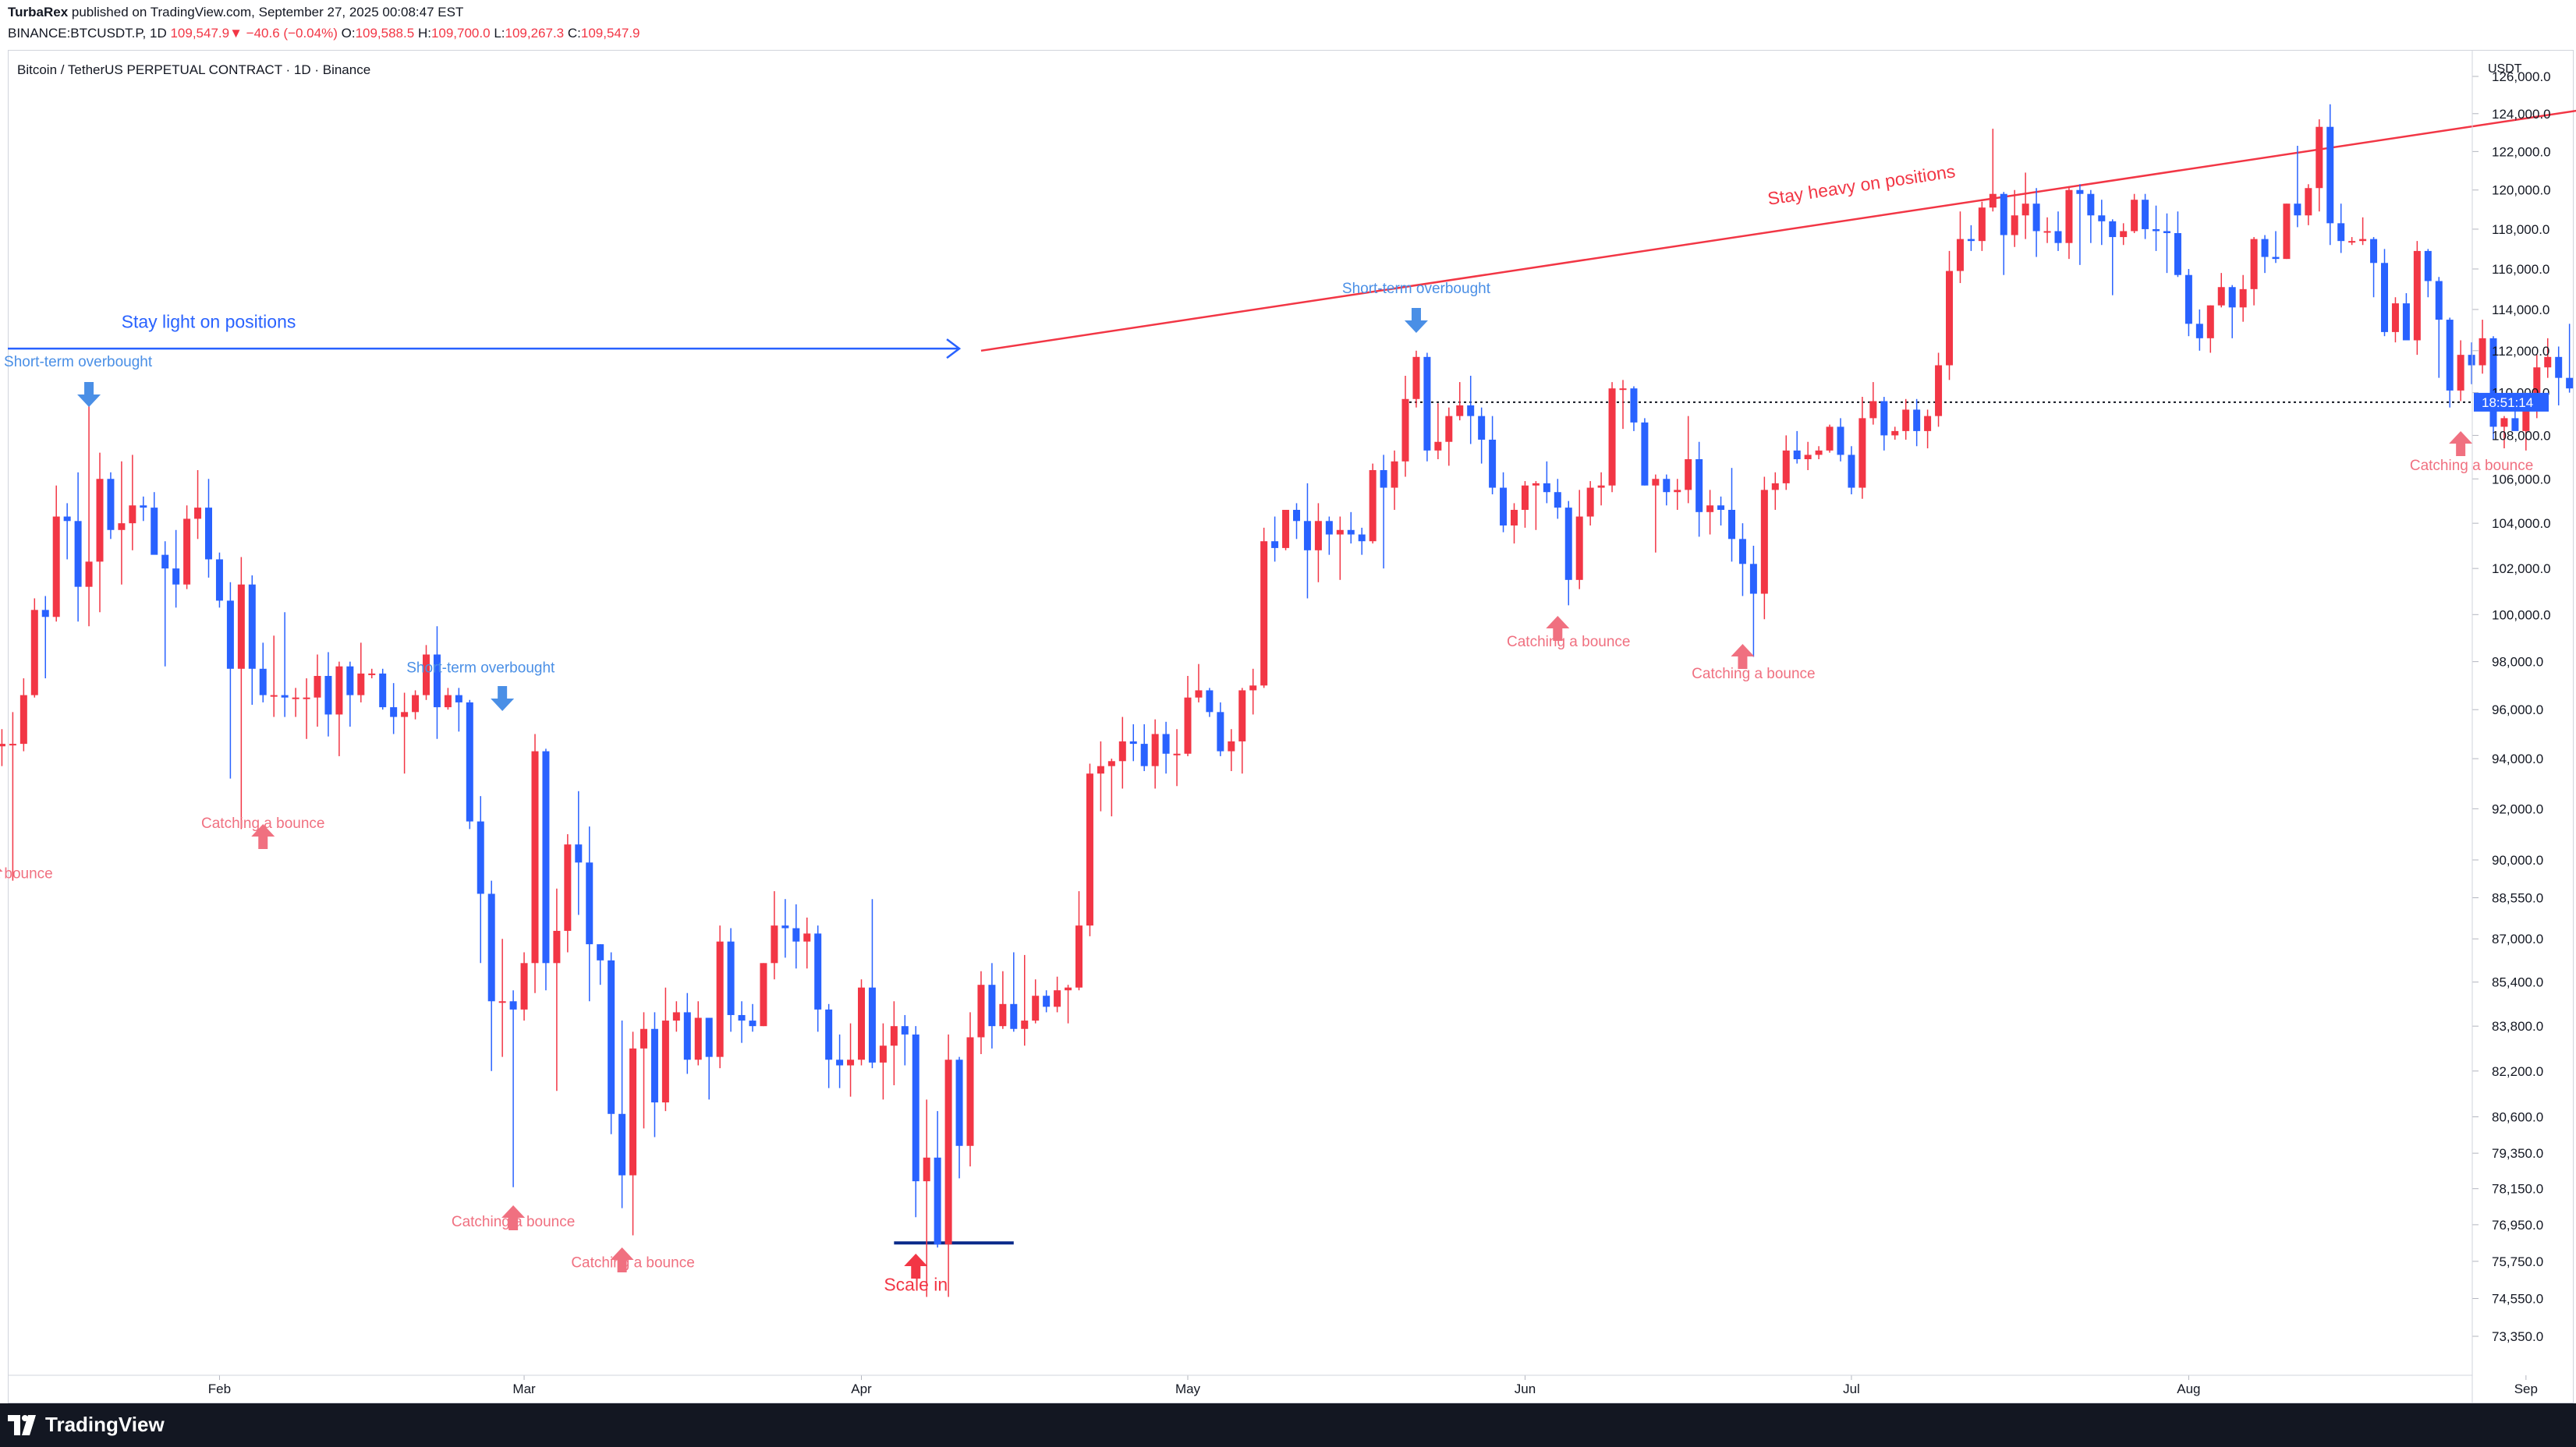 Image resolution: width=2576 pixels, height=1447 pixels. I want to click on arrow-down-icon, so click(1416, 320).